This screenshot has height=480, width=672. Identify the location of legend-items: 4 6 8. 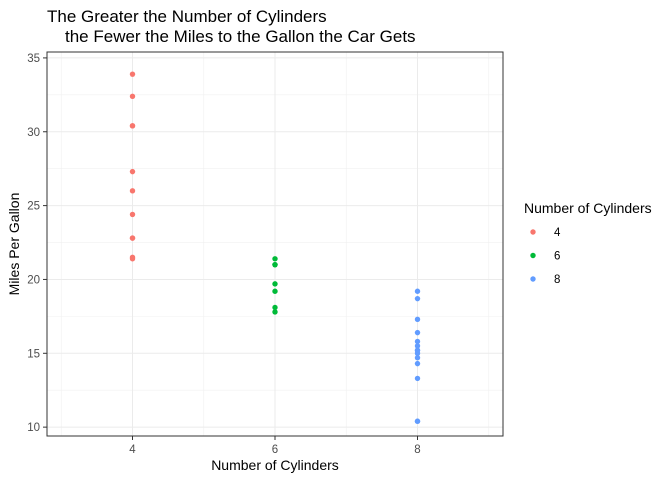
(545, 256).